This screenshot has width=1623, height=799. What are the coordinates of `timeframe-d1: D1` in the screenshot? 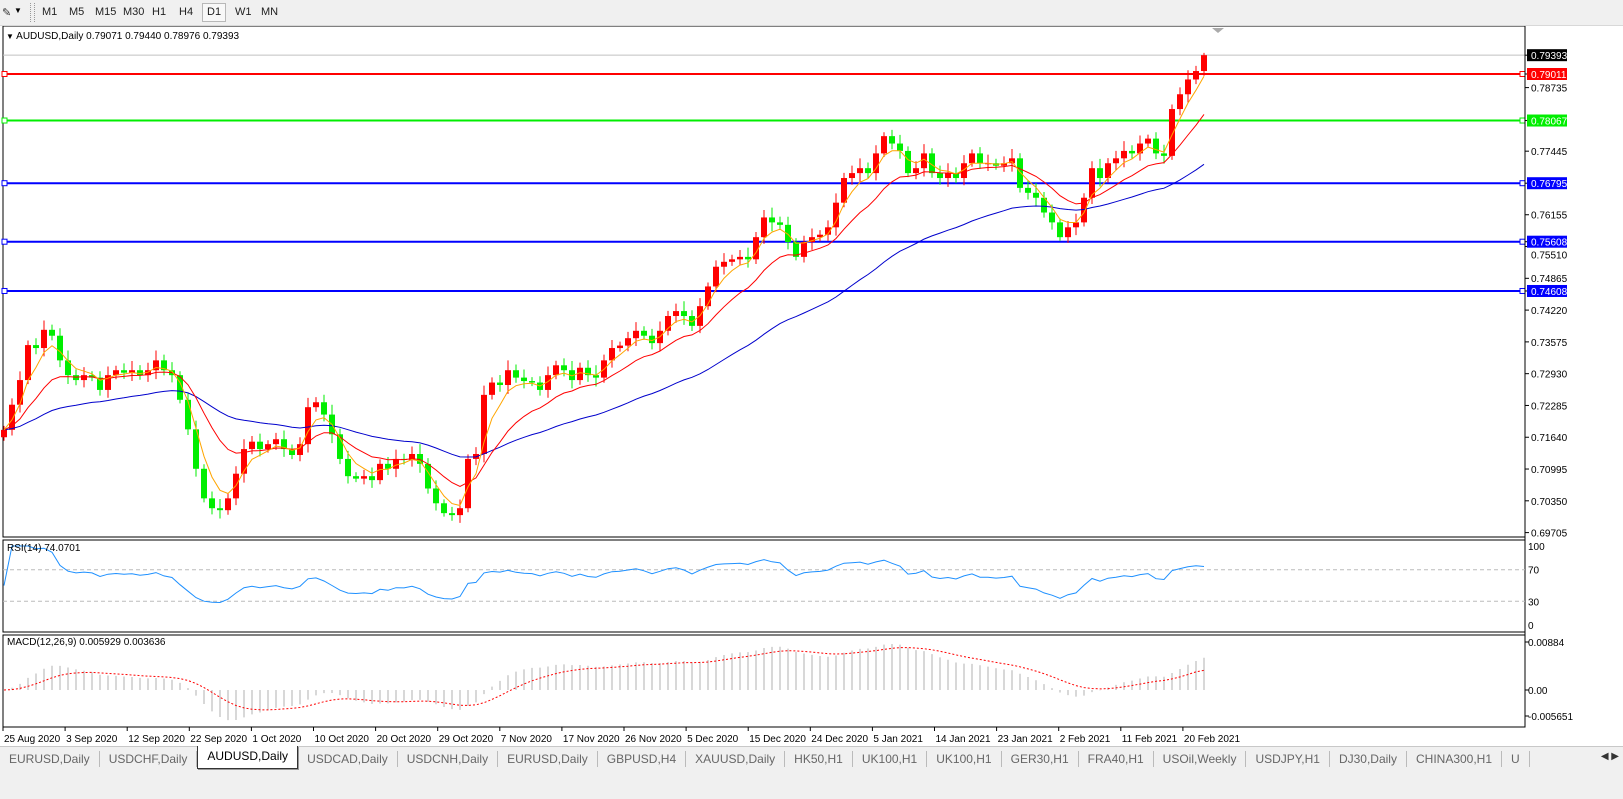 It's located at (214, 12).